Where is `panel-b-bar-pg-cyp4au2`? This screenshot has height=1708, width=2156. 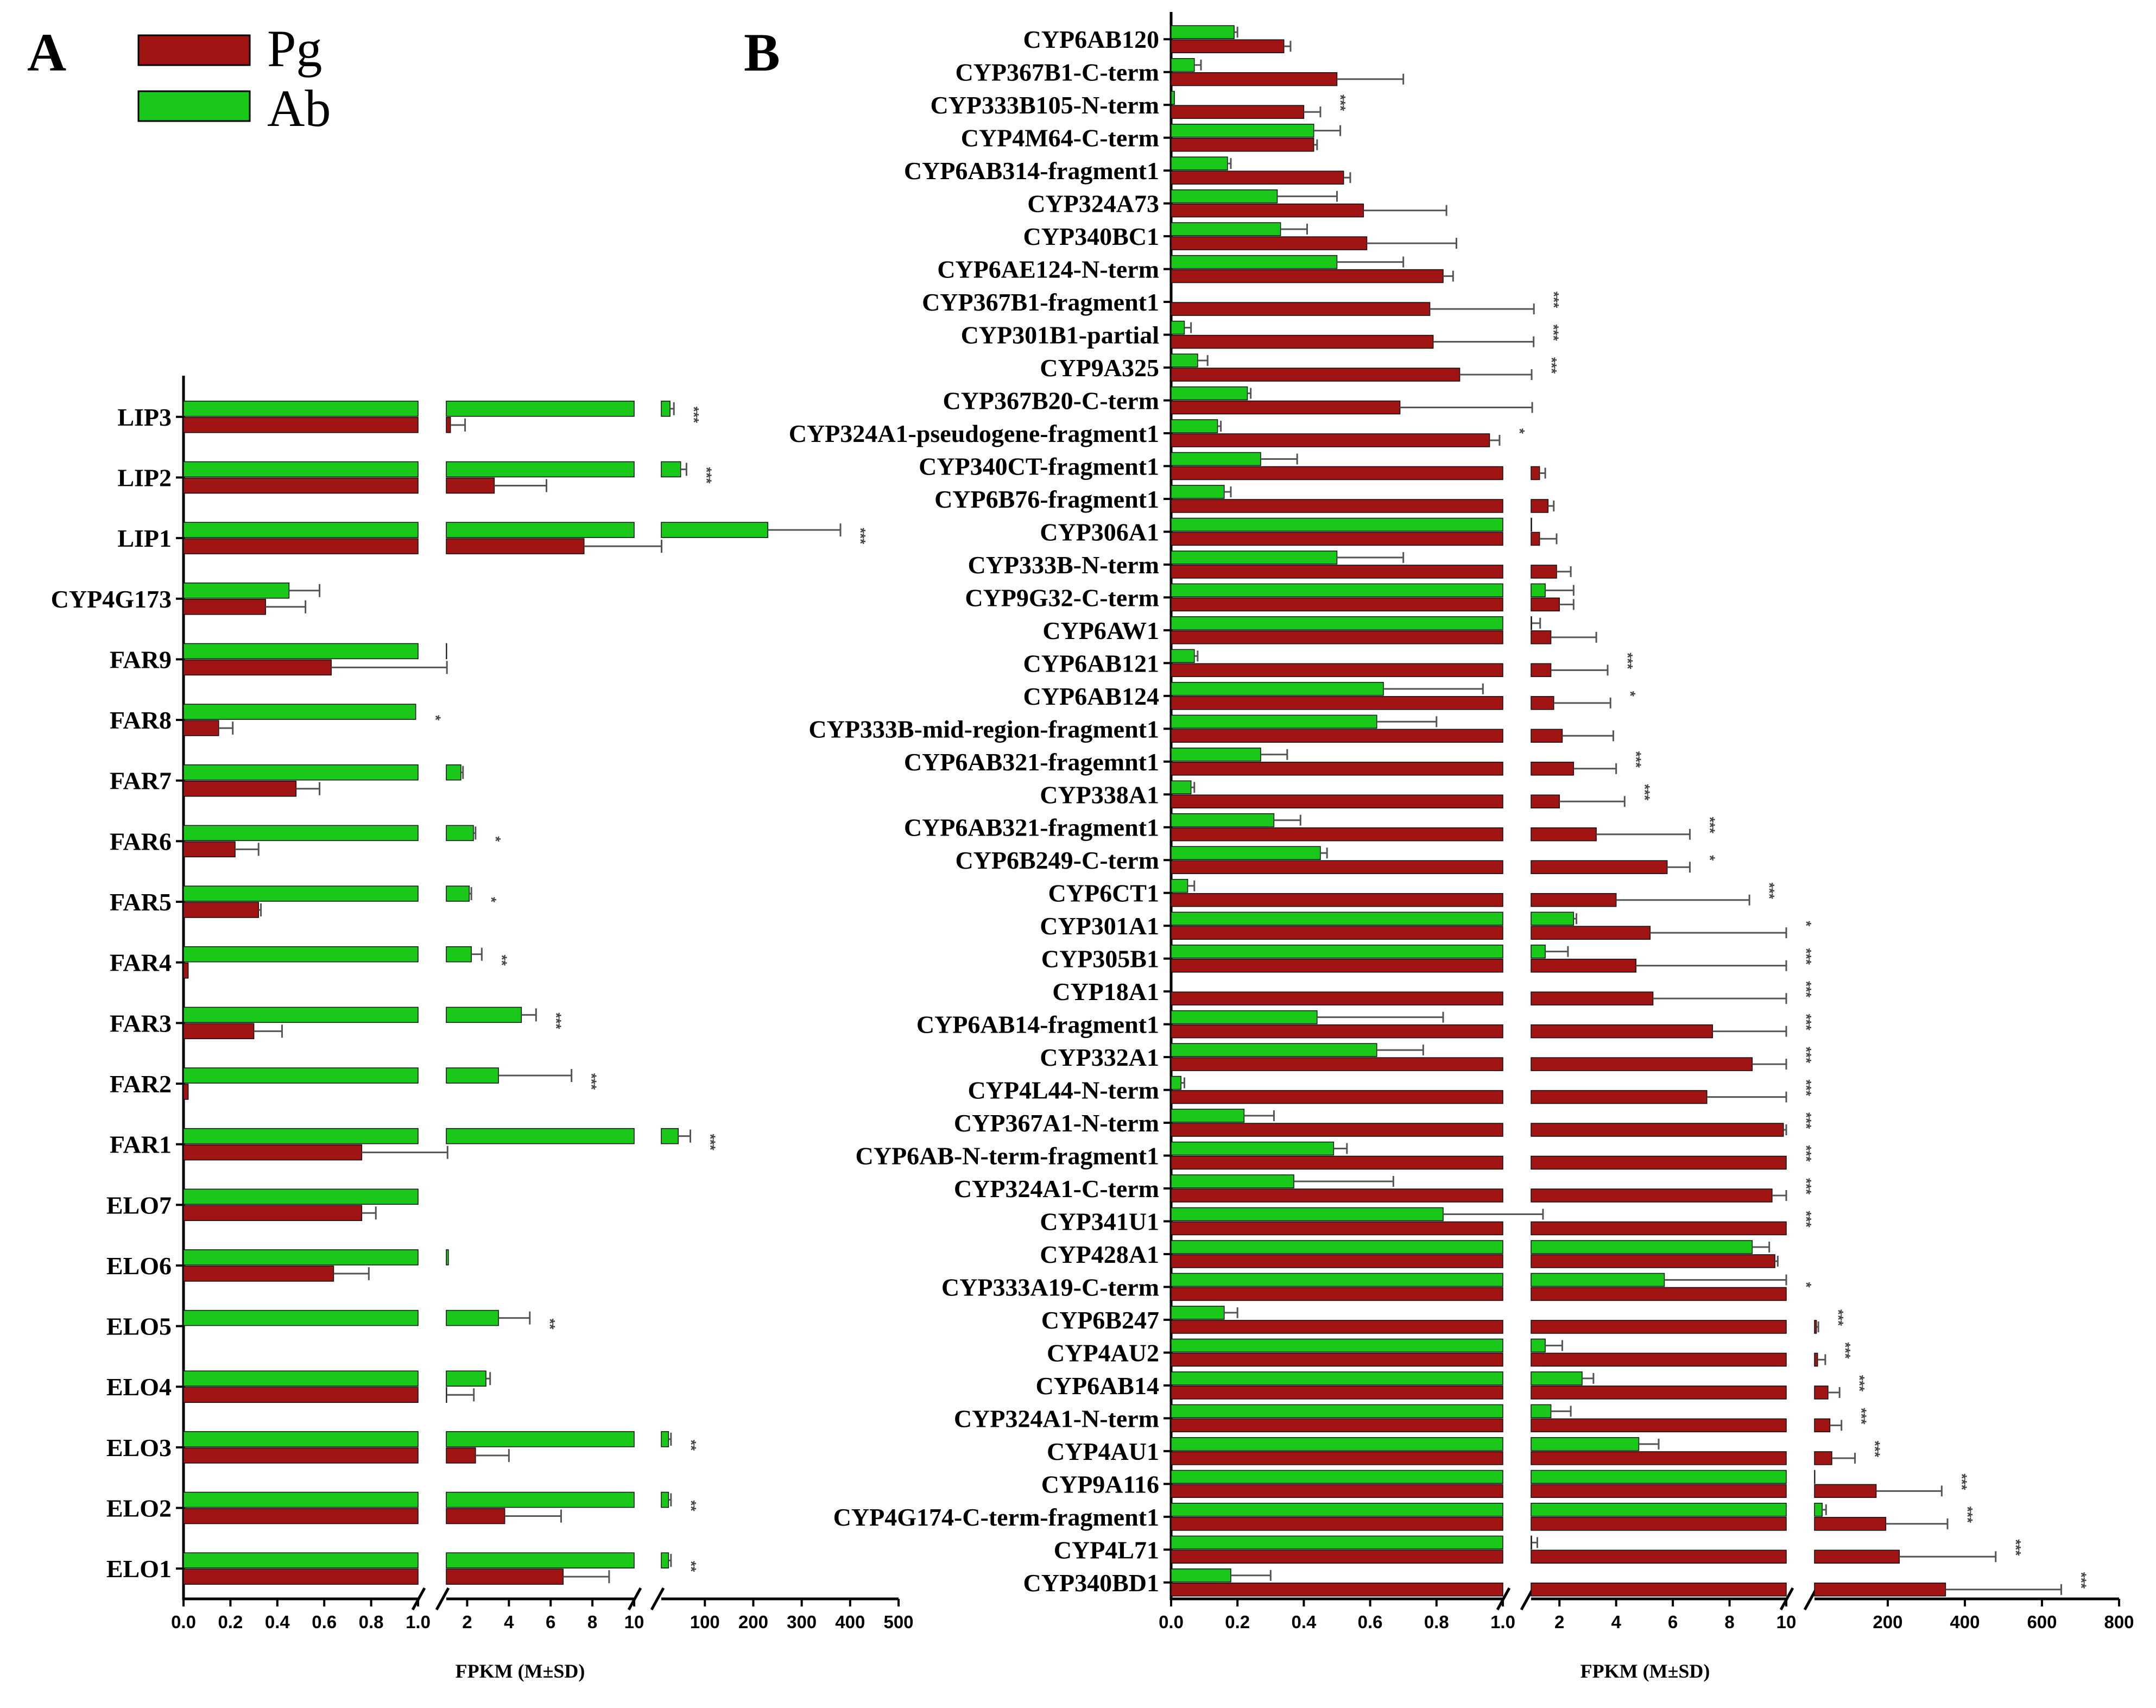 panel-b-bar-pg-cyp4au2 is located at coordinates (1816, 1359).